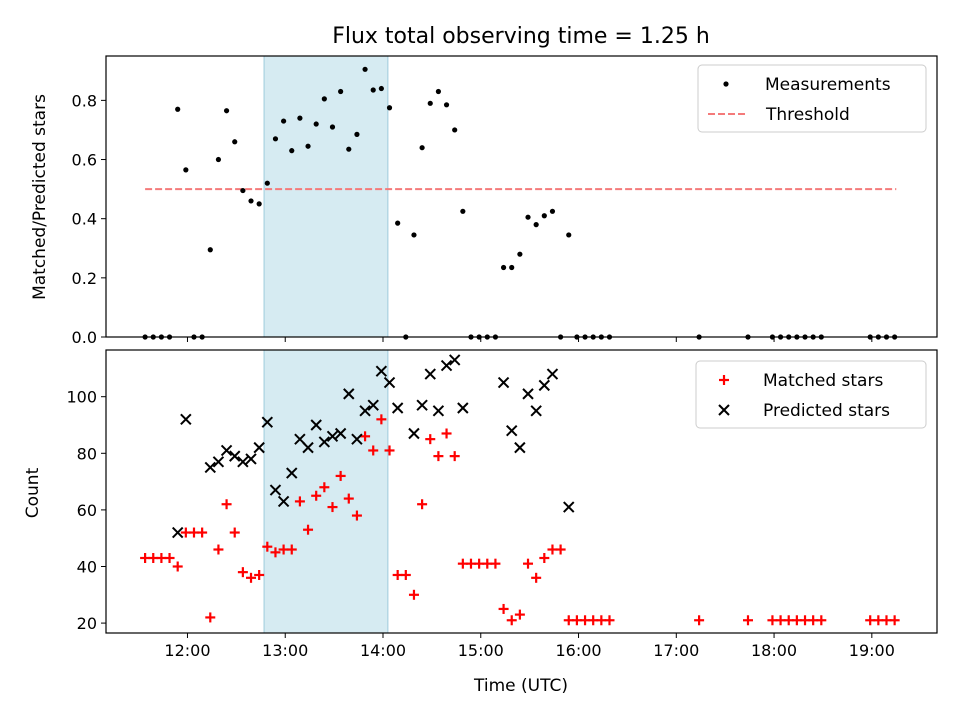 The image size is (960, 724). I want to click on x-tick-label: 12:00, so click(187, 650).